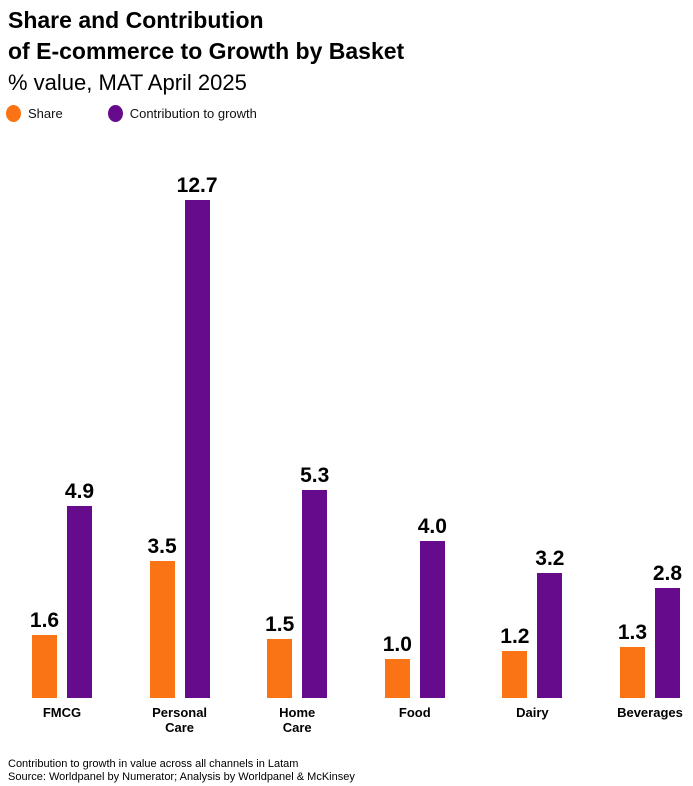  What do you see at coordinates (197, 186) in the screenshot?
I see `contribution-value-label: 12.7` at bounding box center [197, 186].